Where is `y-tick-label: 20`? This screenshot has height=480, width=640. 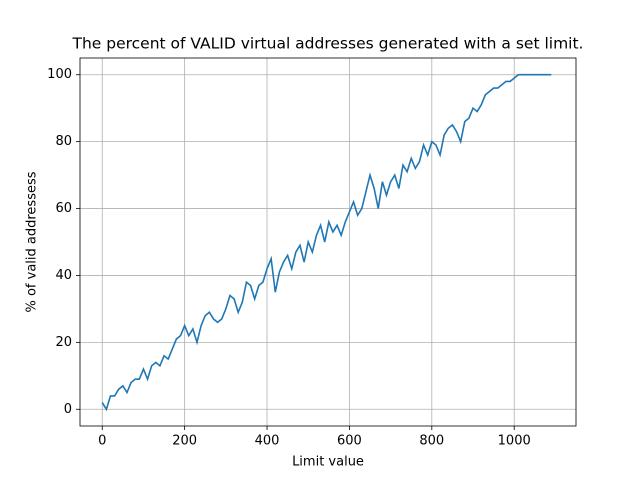 y-tick-label: 20 is located at coordinates (63, 342).